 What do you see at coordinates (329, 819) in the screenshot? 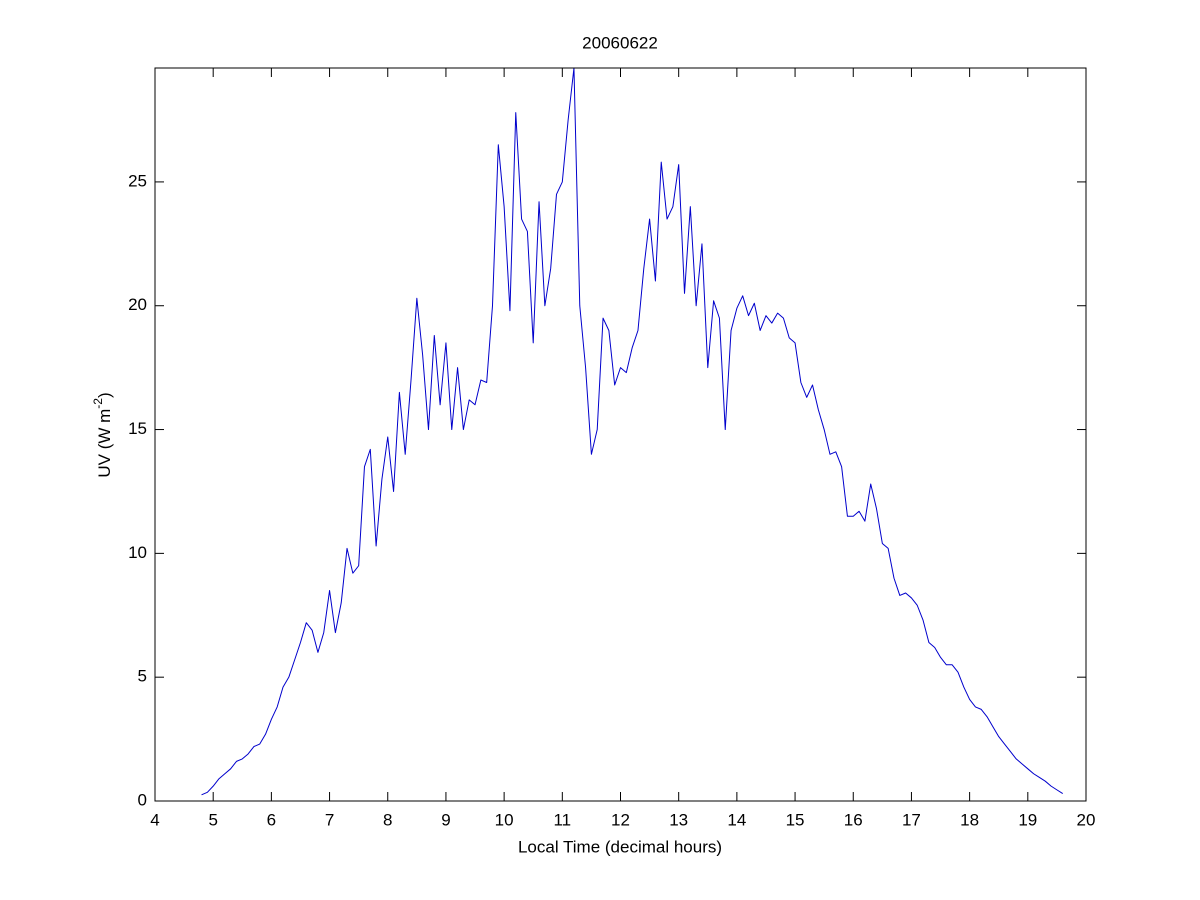
I see `x-tick-label: 7` at bounding box center [329, 819].